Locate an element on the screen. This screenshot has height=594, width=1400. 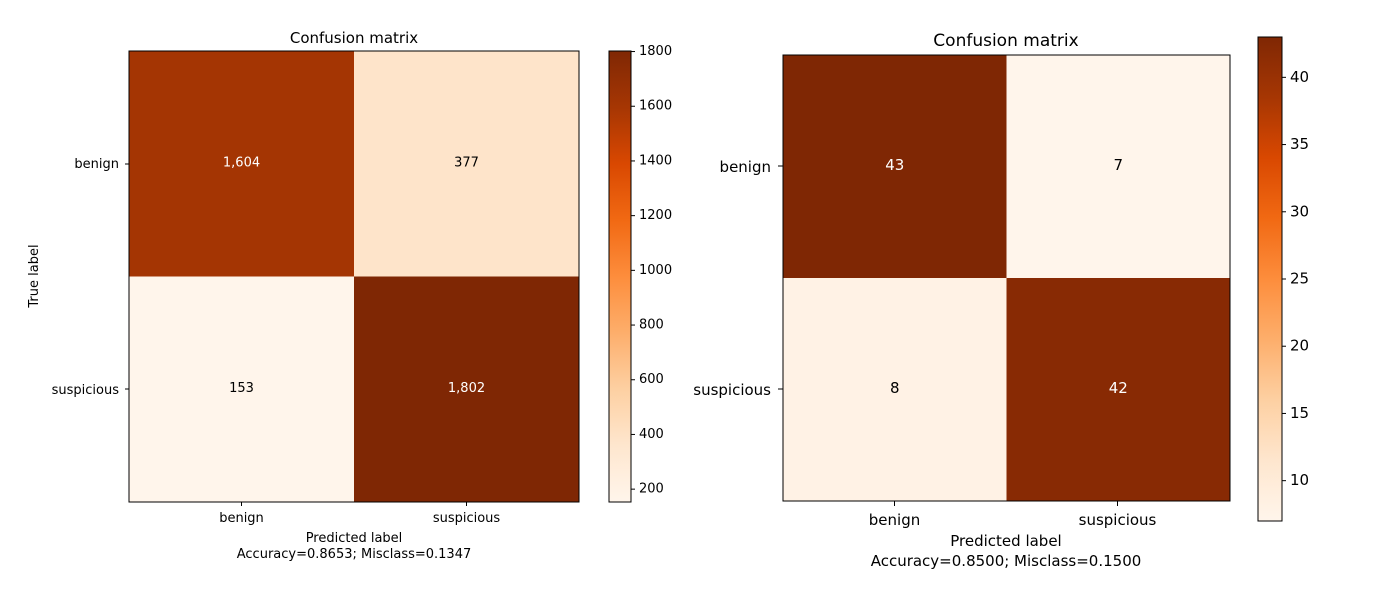
cell-value-left-0-0: 1,604 is located at coordinates (241, 162).